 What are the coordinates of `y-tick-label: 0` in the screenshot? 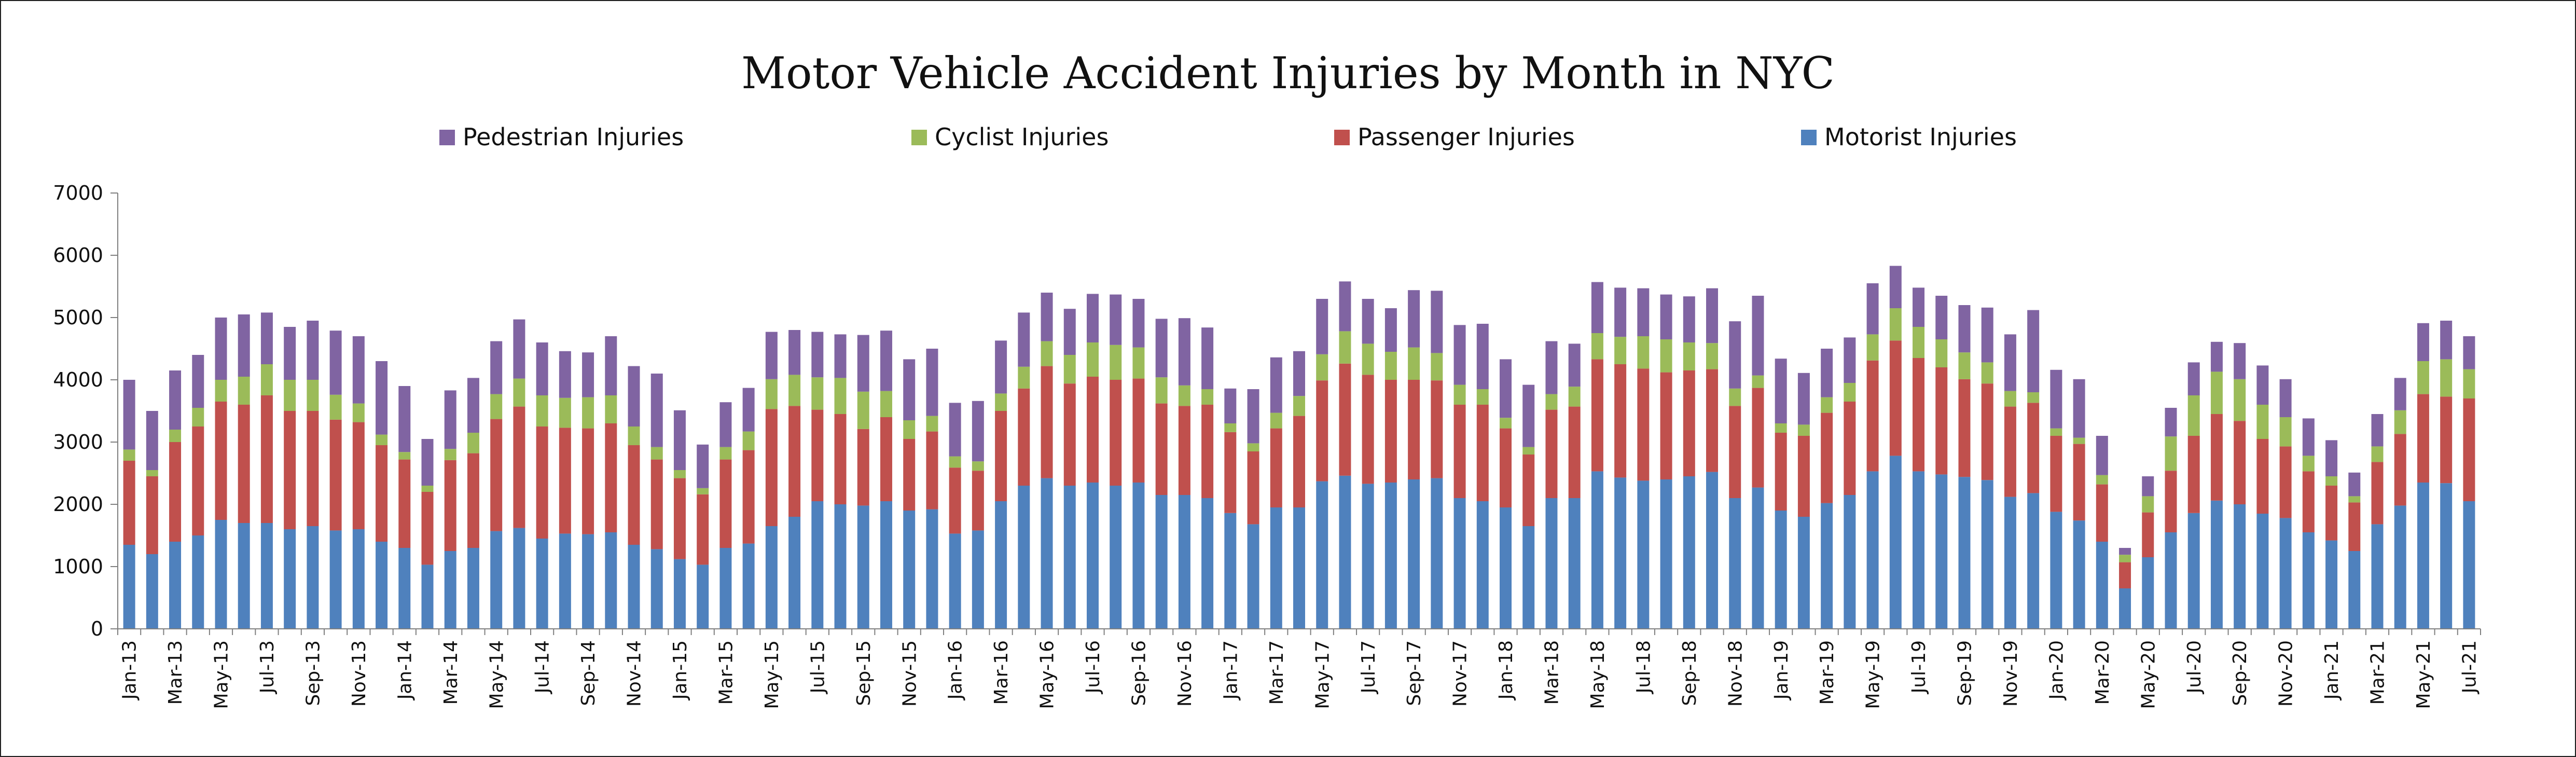 It's located at (97, 629).